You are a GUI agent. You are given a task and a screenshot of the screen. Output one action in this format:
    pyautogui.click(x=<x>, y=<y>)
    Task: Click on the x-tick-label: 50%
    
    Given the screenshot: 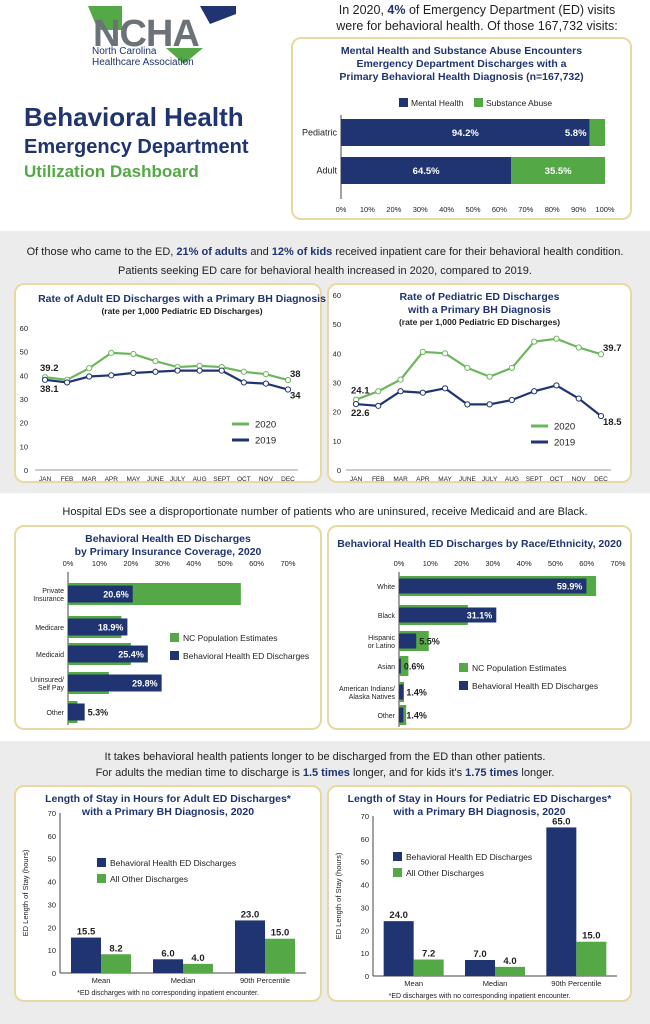 What is the action you would take?
    pyautogui.click(x=555, y=563)
    